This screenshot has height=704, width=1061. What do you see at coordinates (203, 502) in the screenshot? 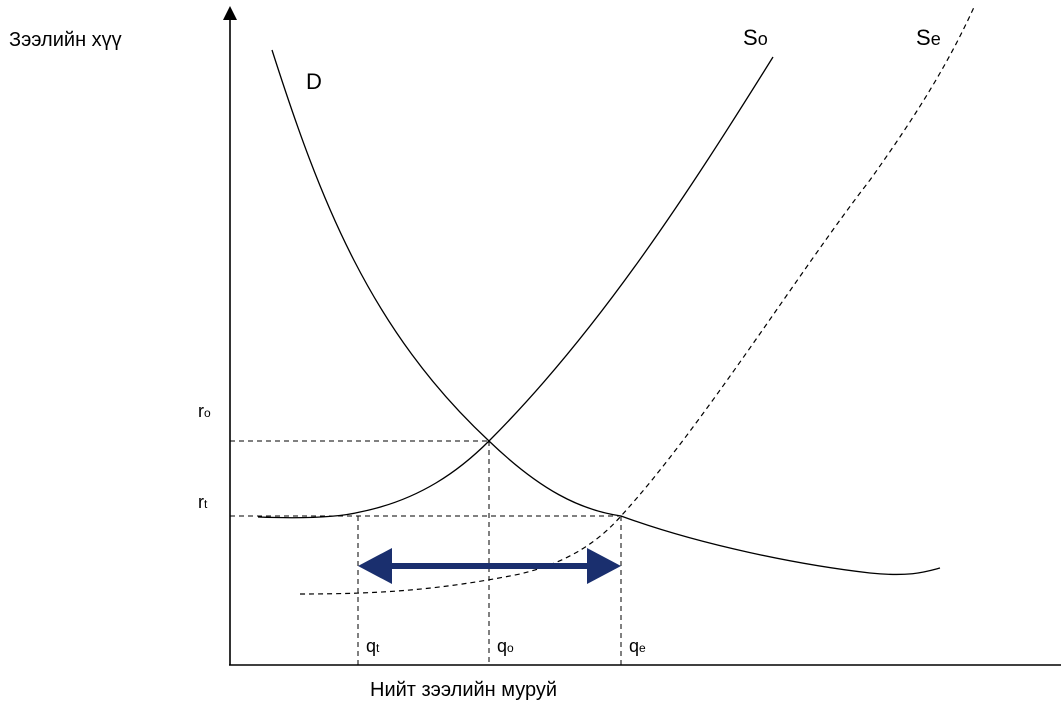
I see `r-t-label: rt` at bounding box center [203, 502].